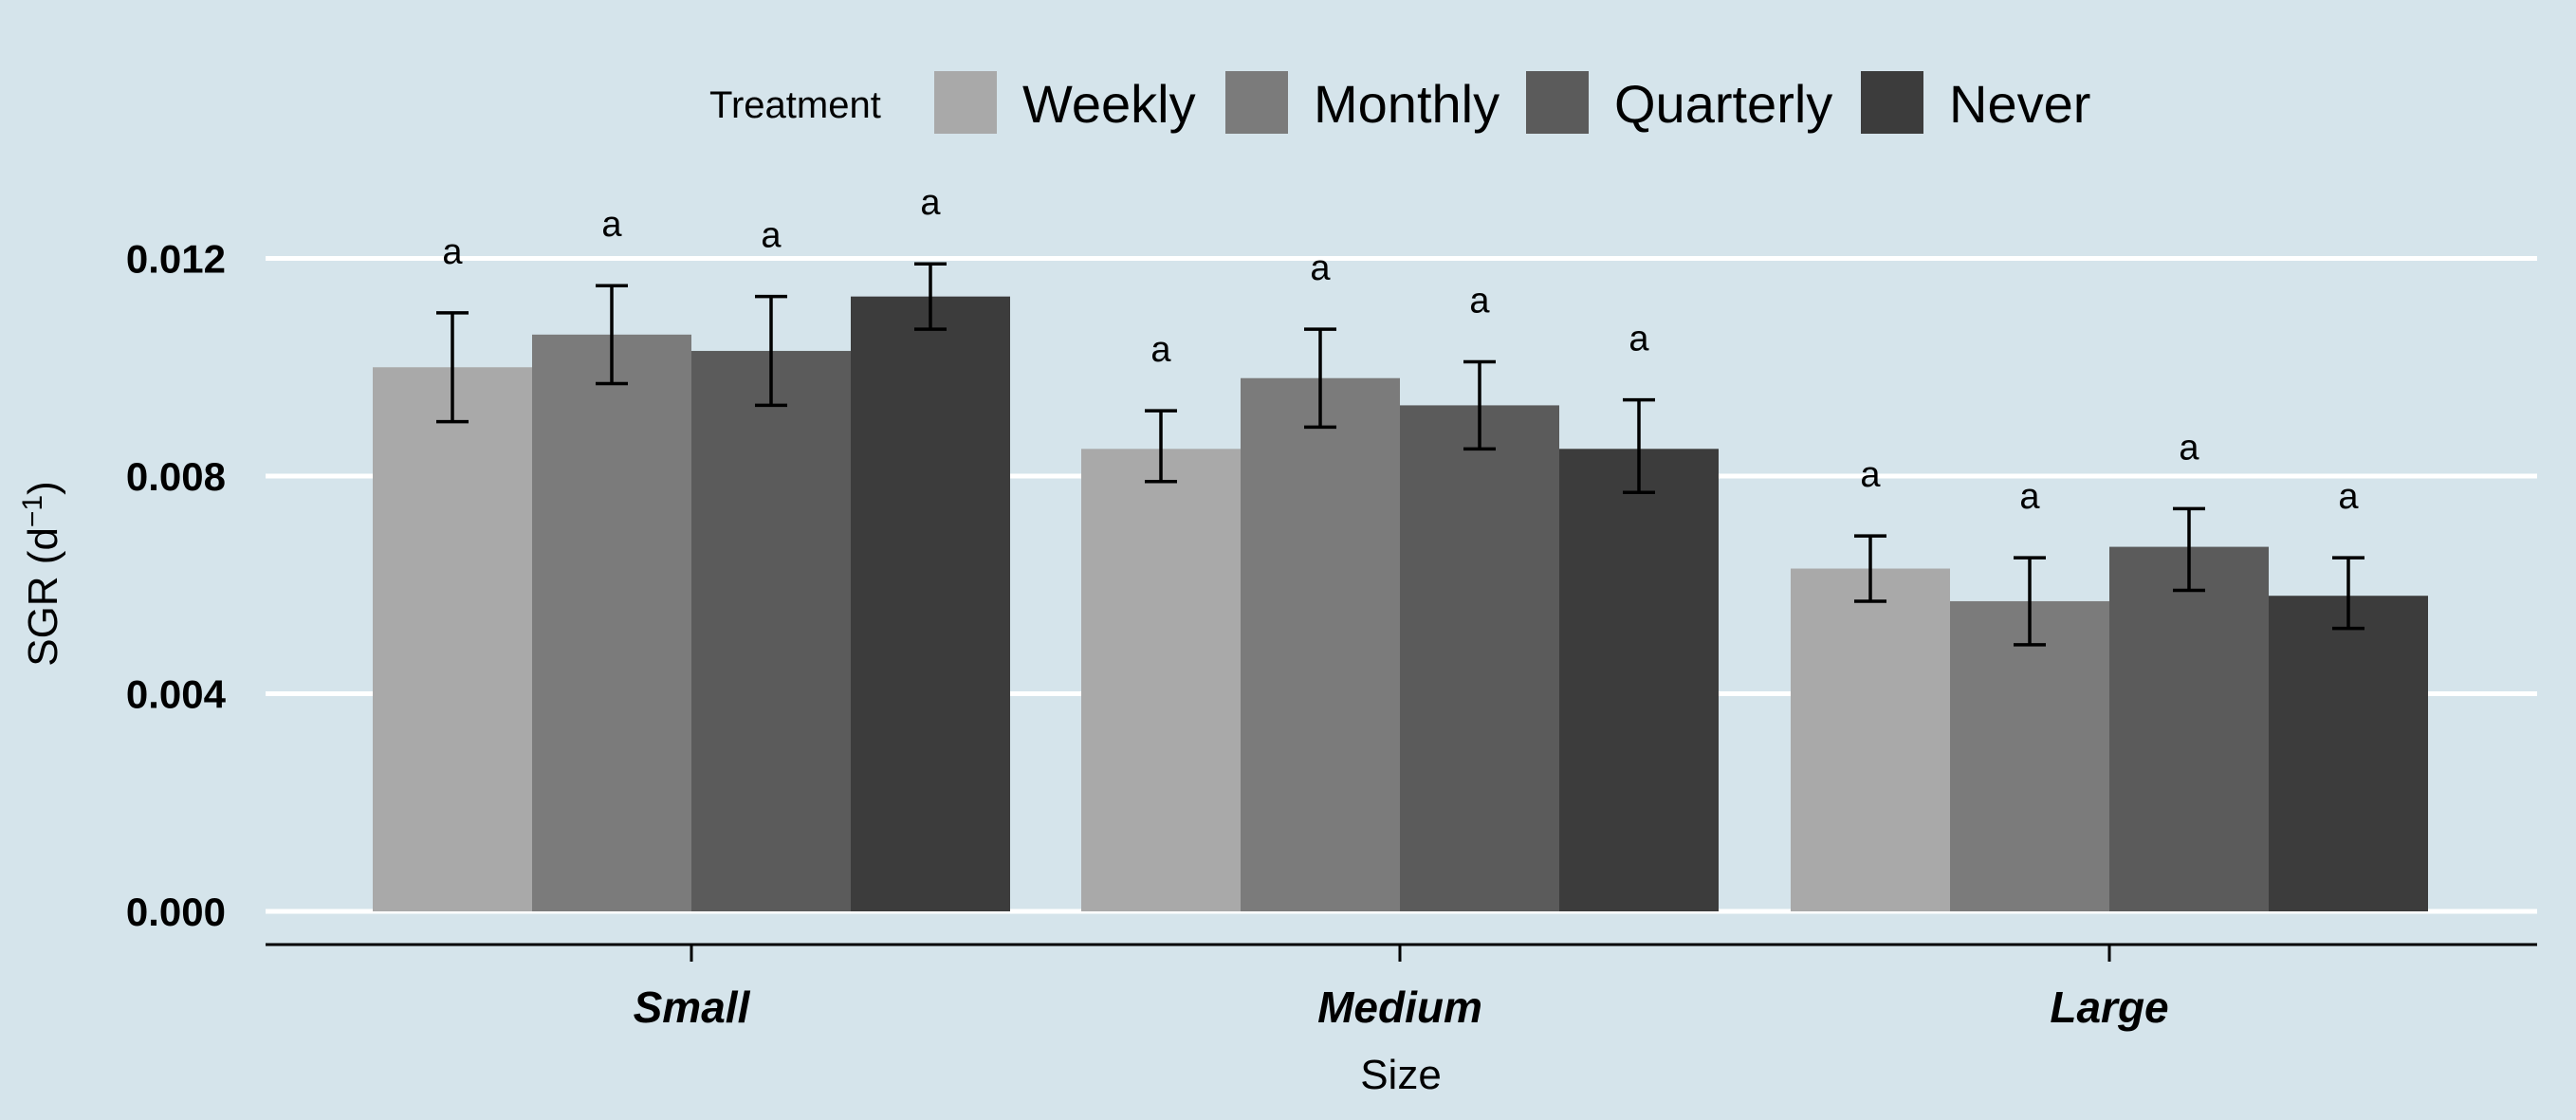 The image size is (2576, 1120). I want to click on bar-quarterly-large, so click(2189, 728).